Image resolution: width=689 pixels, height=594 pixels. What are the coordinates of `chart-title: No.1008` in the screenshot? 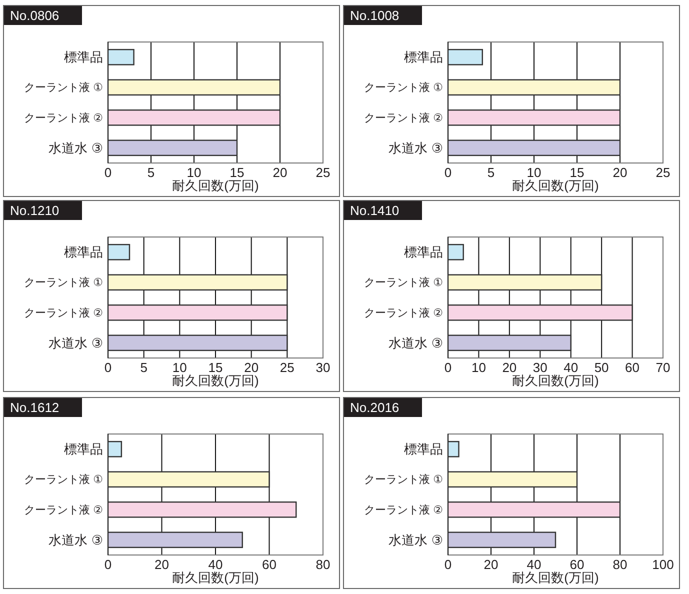 It's located at (375, 15).